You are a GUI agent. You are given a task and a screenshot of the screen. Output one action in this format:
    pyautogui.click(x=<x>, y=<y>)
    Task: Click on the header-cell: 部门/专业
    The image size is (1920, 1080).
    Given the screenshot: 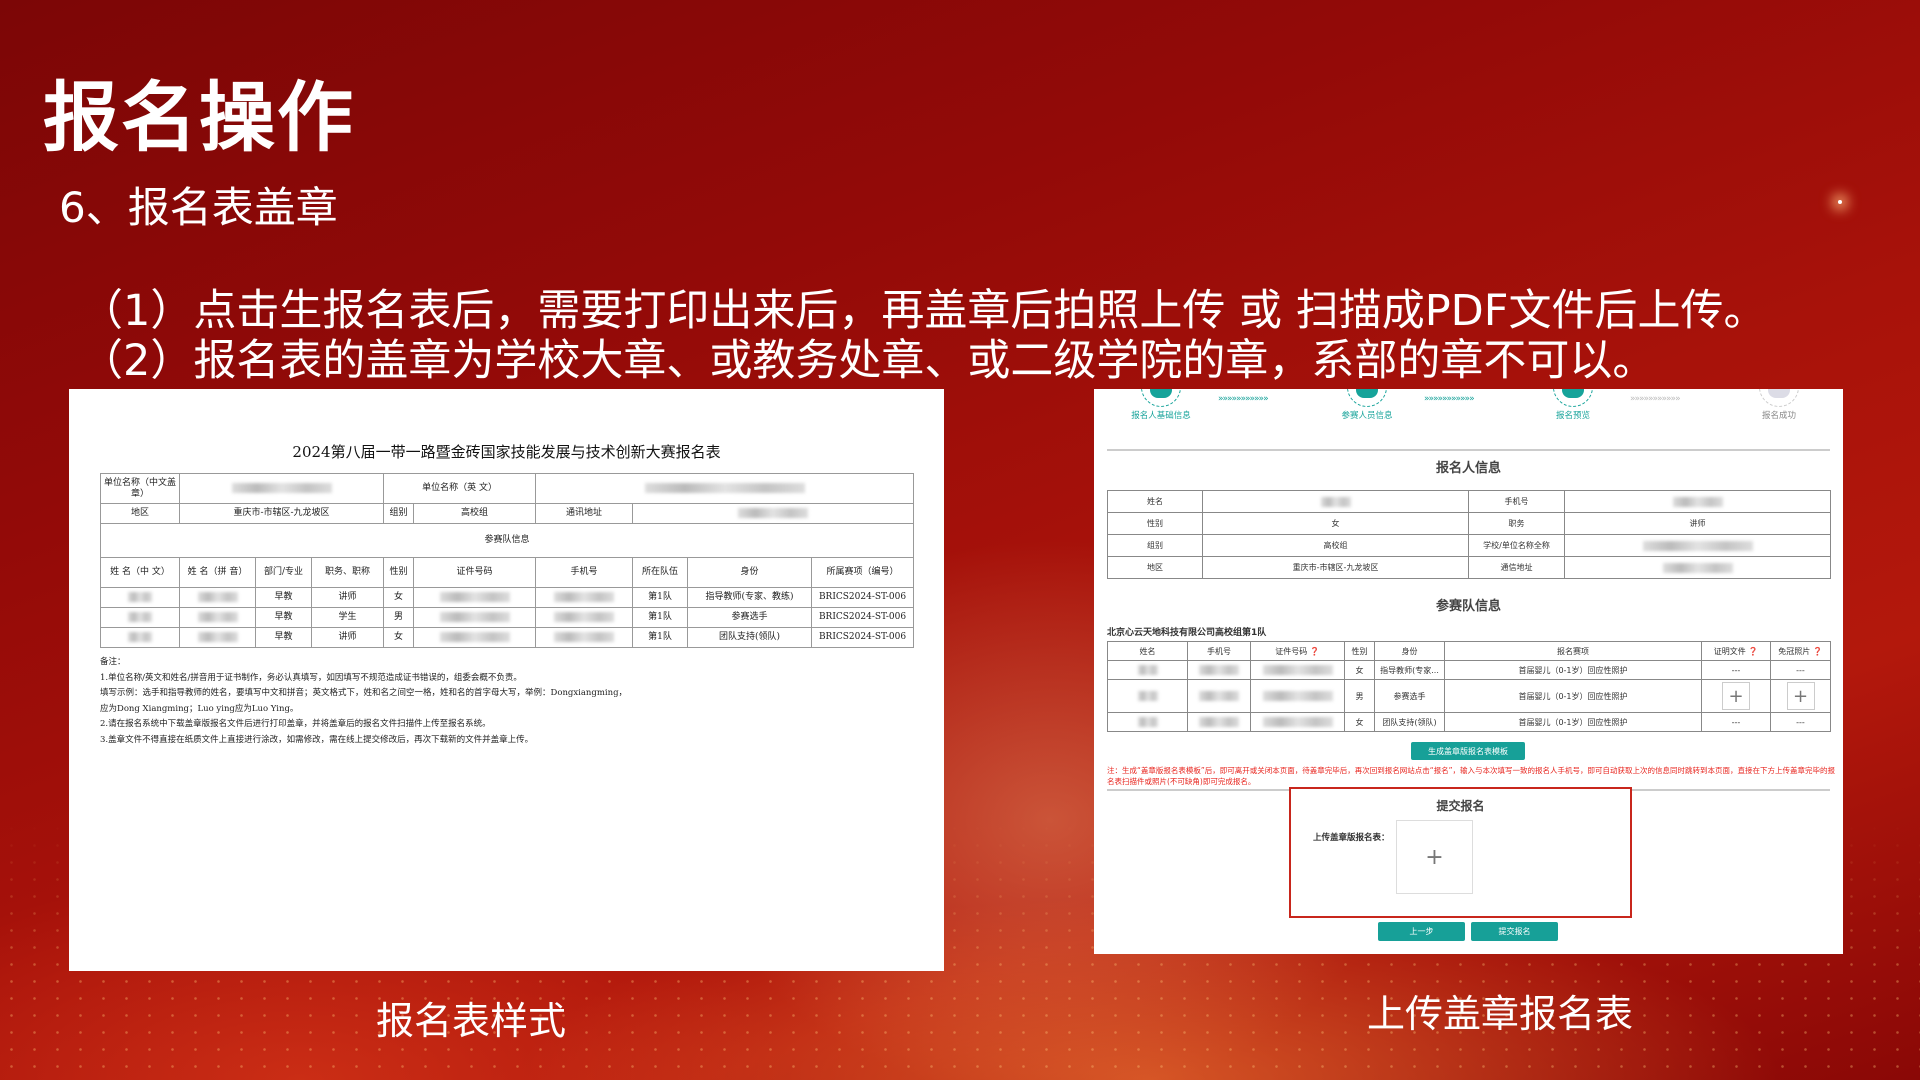 What is the action you would take?
    pyautogui.click(x=283, y=572)
    